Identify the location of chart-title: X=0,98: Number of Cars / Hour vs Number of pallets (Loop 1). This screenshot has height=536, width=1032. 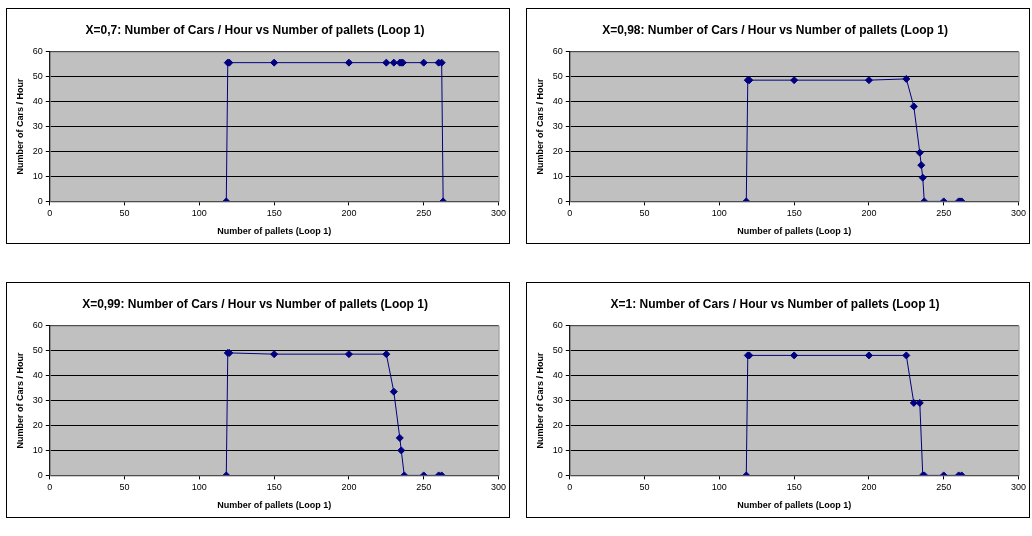
(775, 29).